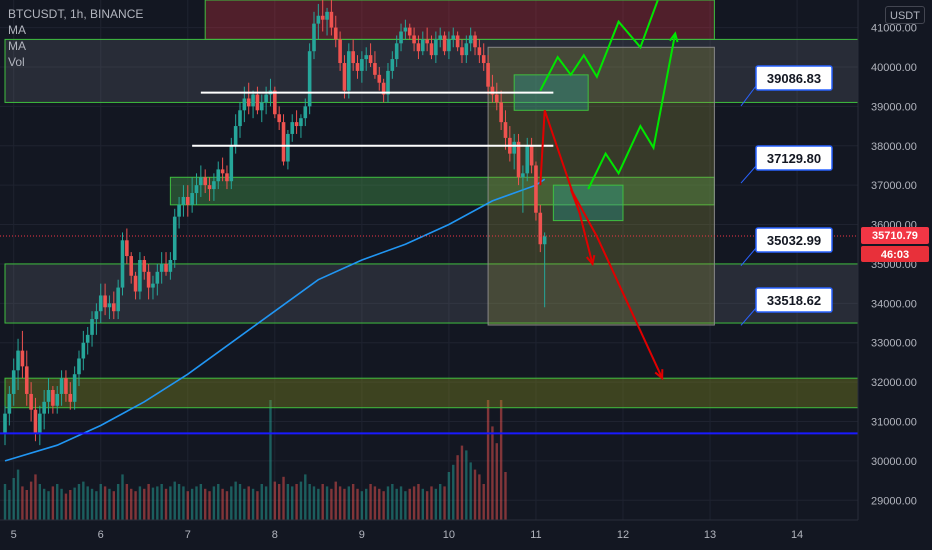  What do you see at coordinates (894, 107) in the screenshot?
I see `y-tick-label: 39000.00` at bounding box center [894, 107].